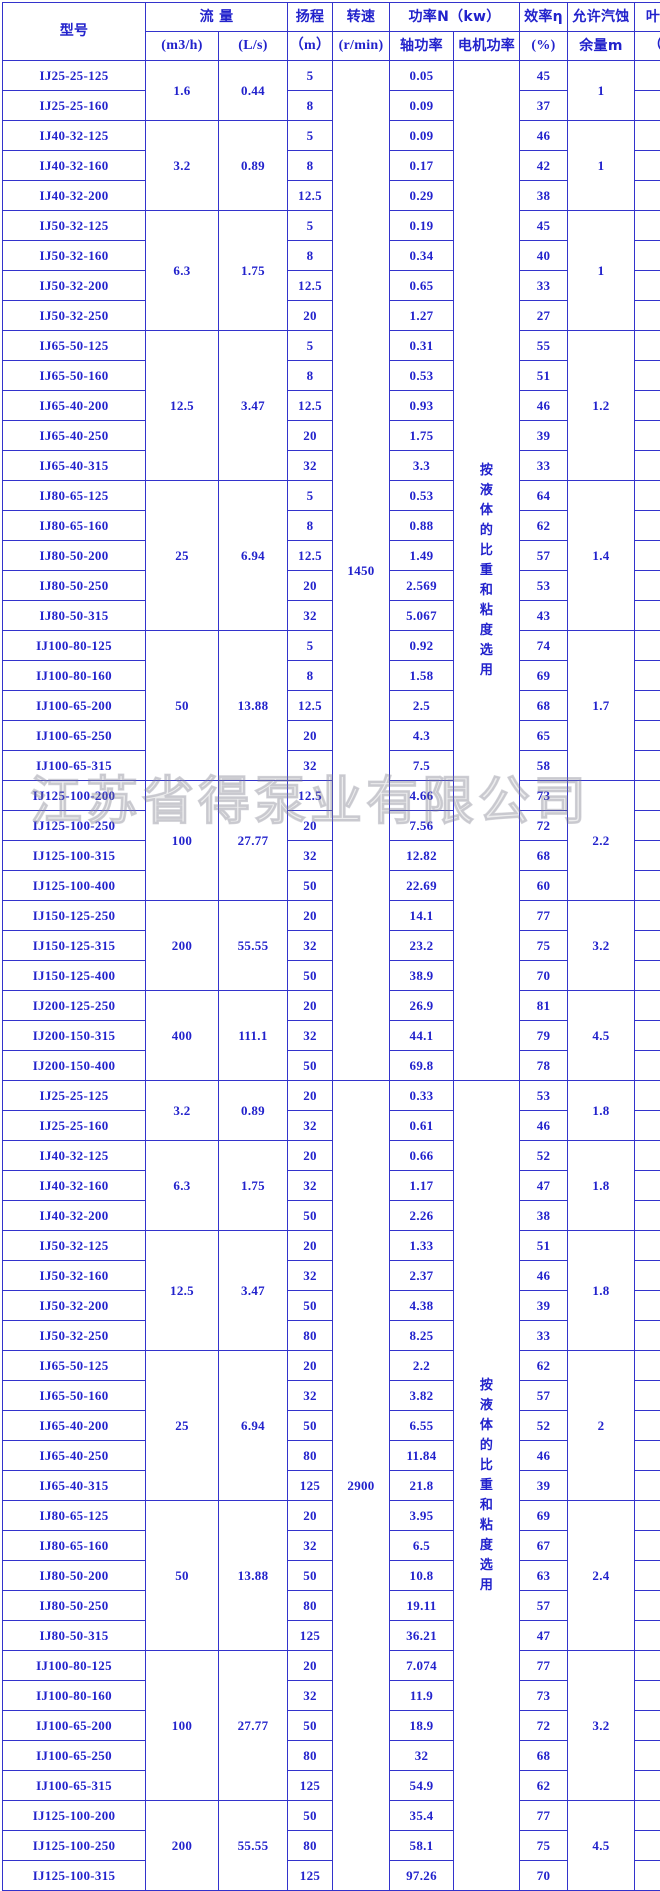 Image resolution: width=660 pixels, height=1891 pixels. What do you see at coordinates (544, 1186) in the screenshot?
I see `cell-efficiency: 47` at bounding box center [544, 1186].